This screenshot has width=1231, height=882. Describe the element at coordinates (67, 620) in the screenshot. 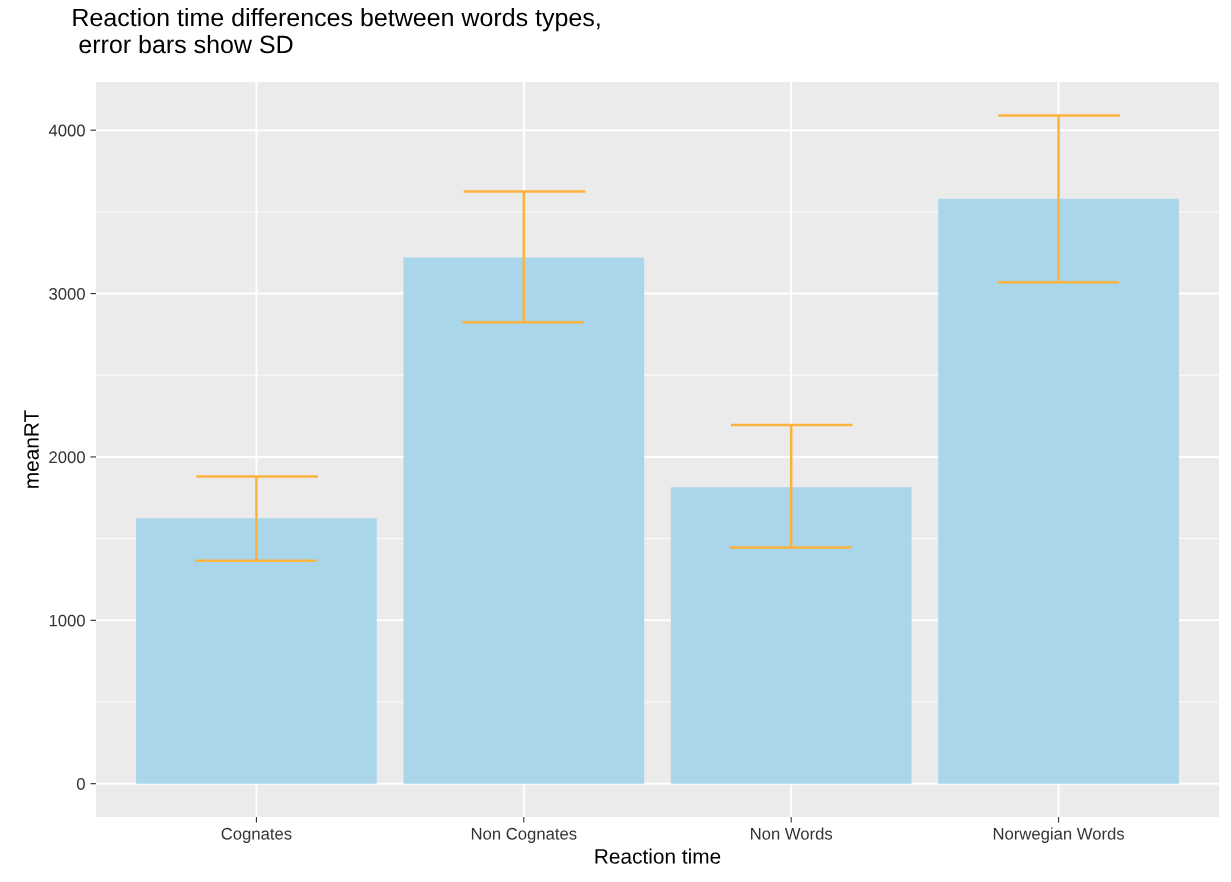

I see `y-tick-label: 1000` at that location.